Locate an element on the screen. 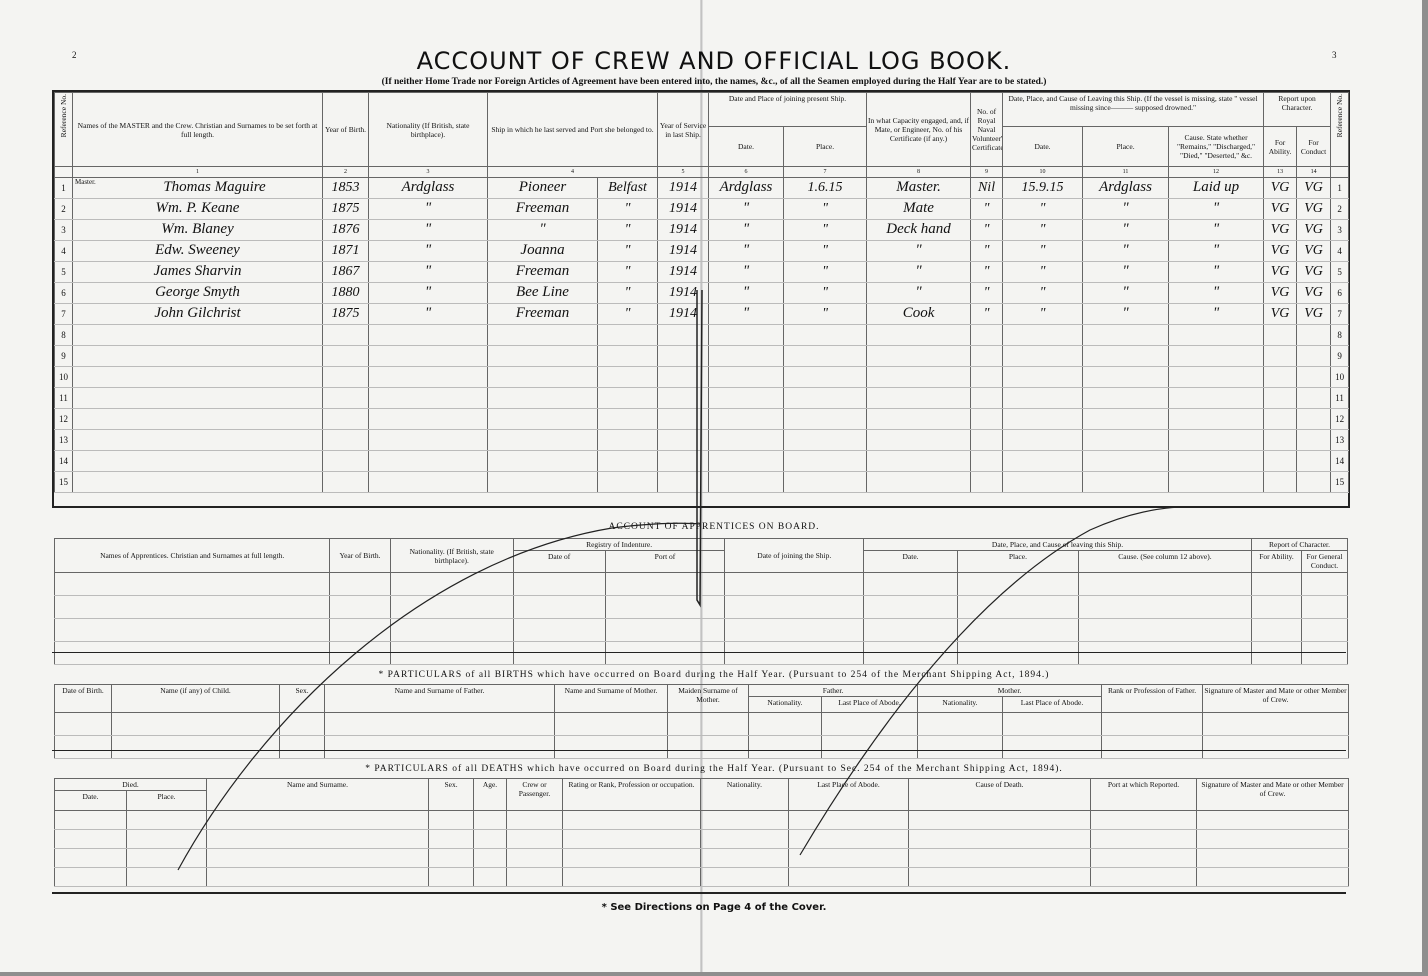 Image resolution: width=1428 pixels, height=976 pixels. crew-leave-place: " is located at coordinates (1125, 208).